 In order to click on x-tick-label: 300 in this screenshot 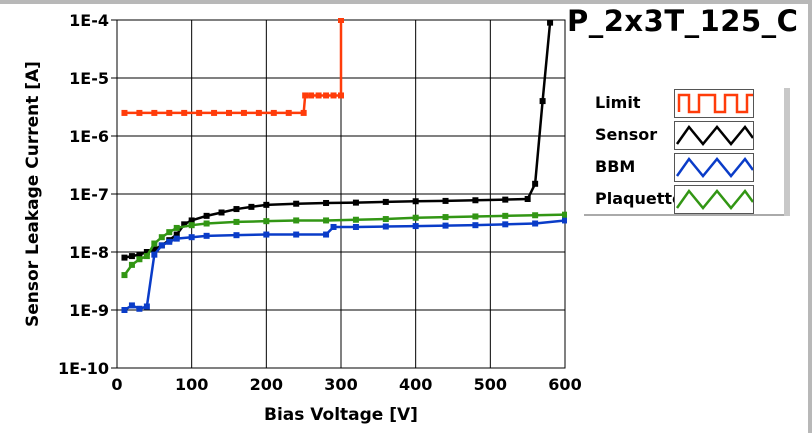, I will do `click(340, 384)`.